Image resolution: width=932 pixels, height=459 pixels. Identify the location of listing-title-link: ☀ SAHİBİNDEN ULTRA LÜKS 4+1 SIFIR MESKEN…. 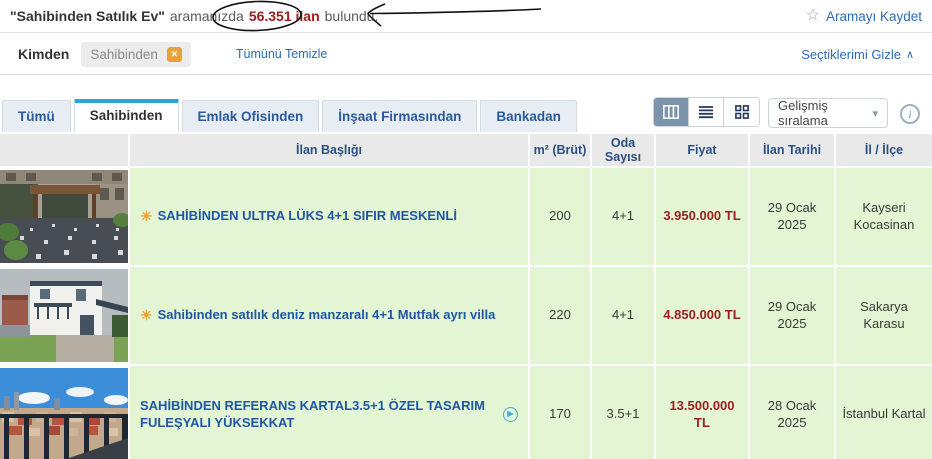
(329, 216).